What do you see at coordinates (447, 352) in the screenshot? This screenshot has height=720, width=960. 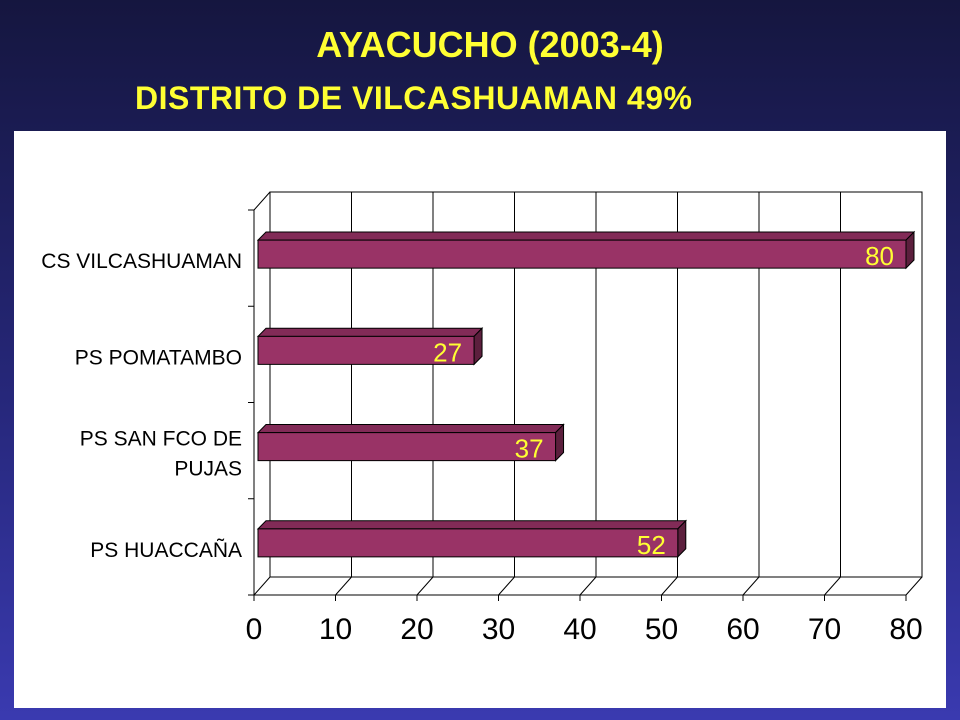 I see `bar-data-label: 27` at bounding box center [447, 352].